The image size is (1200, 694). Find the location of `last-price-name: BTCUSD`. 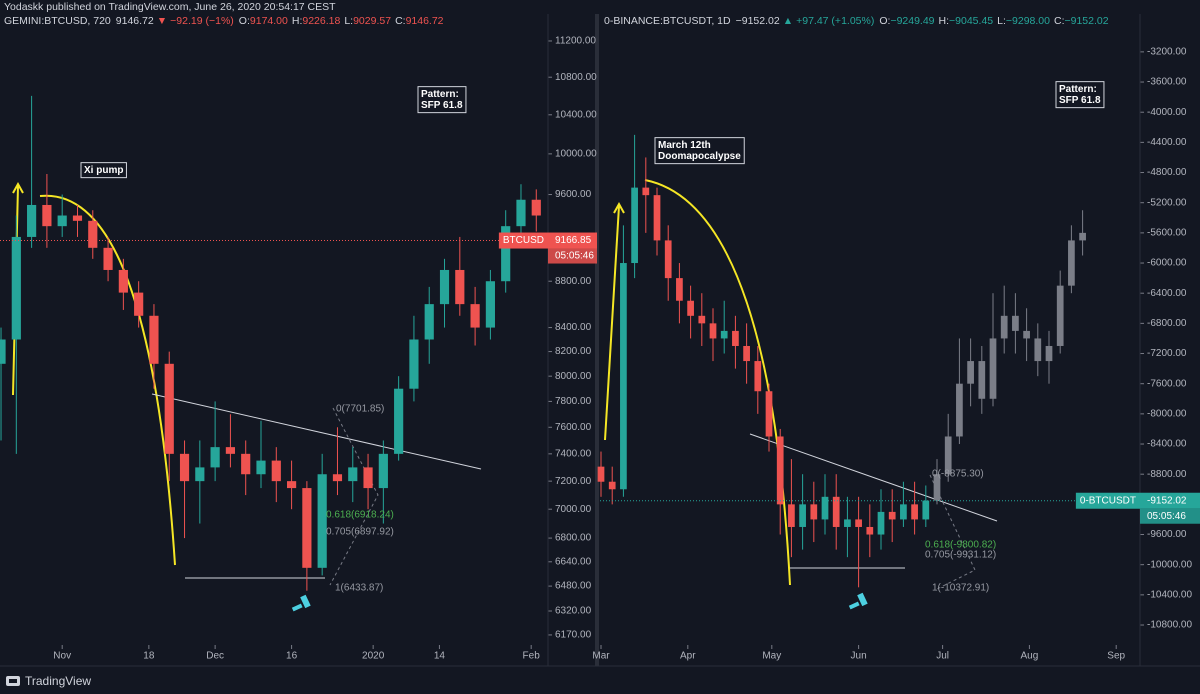

last-price-name: BTCUSD is located at coordinates (523, 240).